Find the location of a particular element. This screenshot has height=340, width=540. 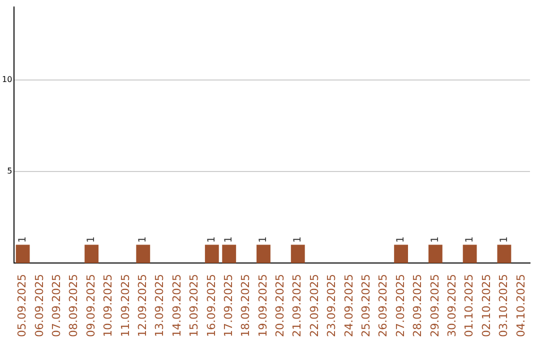

x-tick-label: 10.09.2025 is located at coordinates (108, 306).